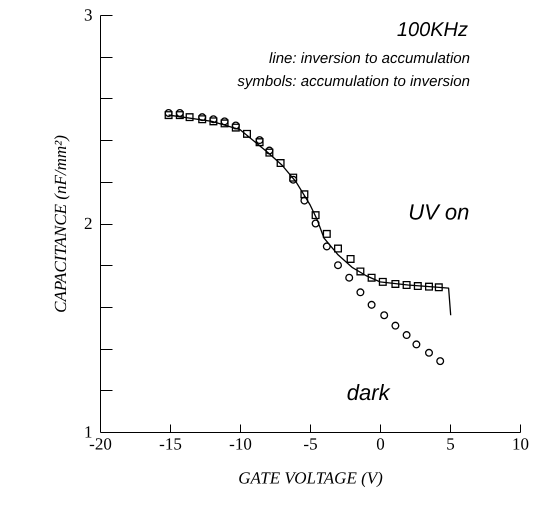 The width and height of the screenshot is (541, 527). Describe the element at coordinates (310, 444) in the screenshot. I see `x-tick-label: -5` at that location.